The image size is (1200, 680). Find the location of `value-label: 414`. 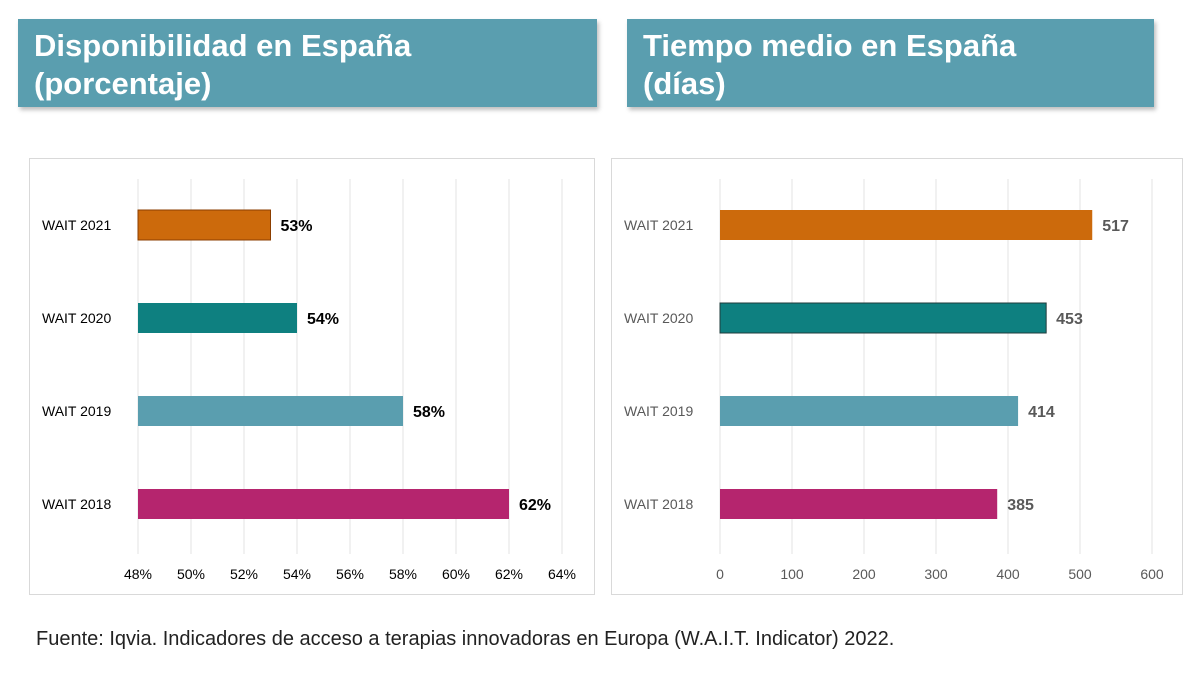

value-label: 414 is located at coordinates (1041, 412).